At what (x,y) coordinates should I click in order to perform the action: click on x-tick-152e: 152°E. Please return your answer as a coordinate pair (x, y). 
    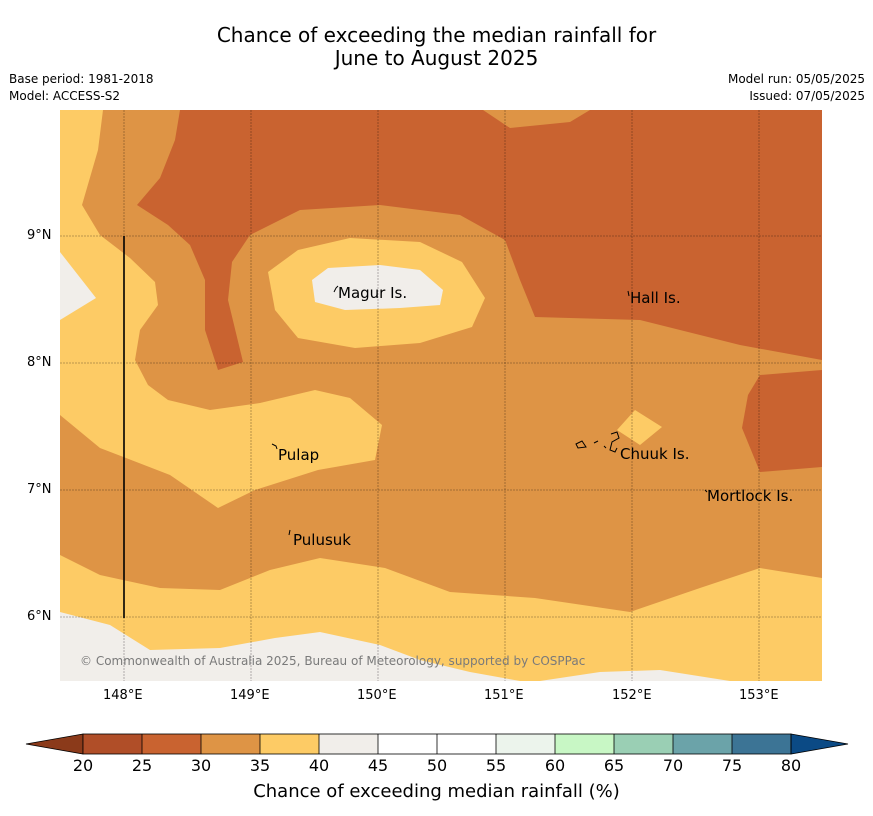
    Looking at the image, I should click on (632, 695).